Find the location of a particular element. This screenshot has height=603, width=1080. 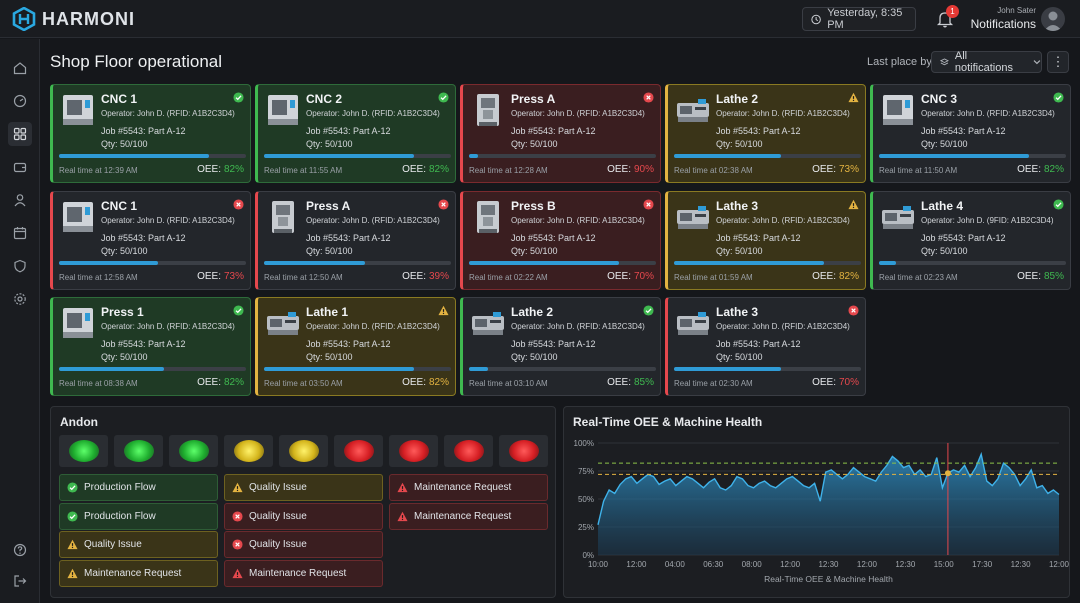

andon-alert-label: Maintenance Request is located at coordinates (133, 573).